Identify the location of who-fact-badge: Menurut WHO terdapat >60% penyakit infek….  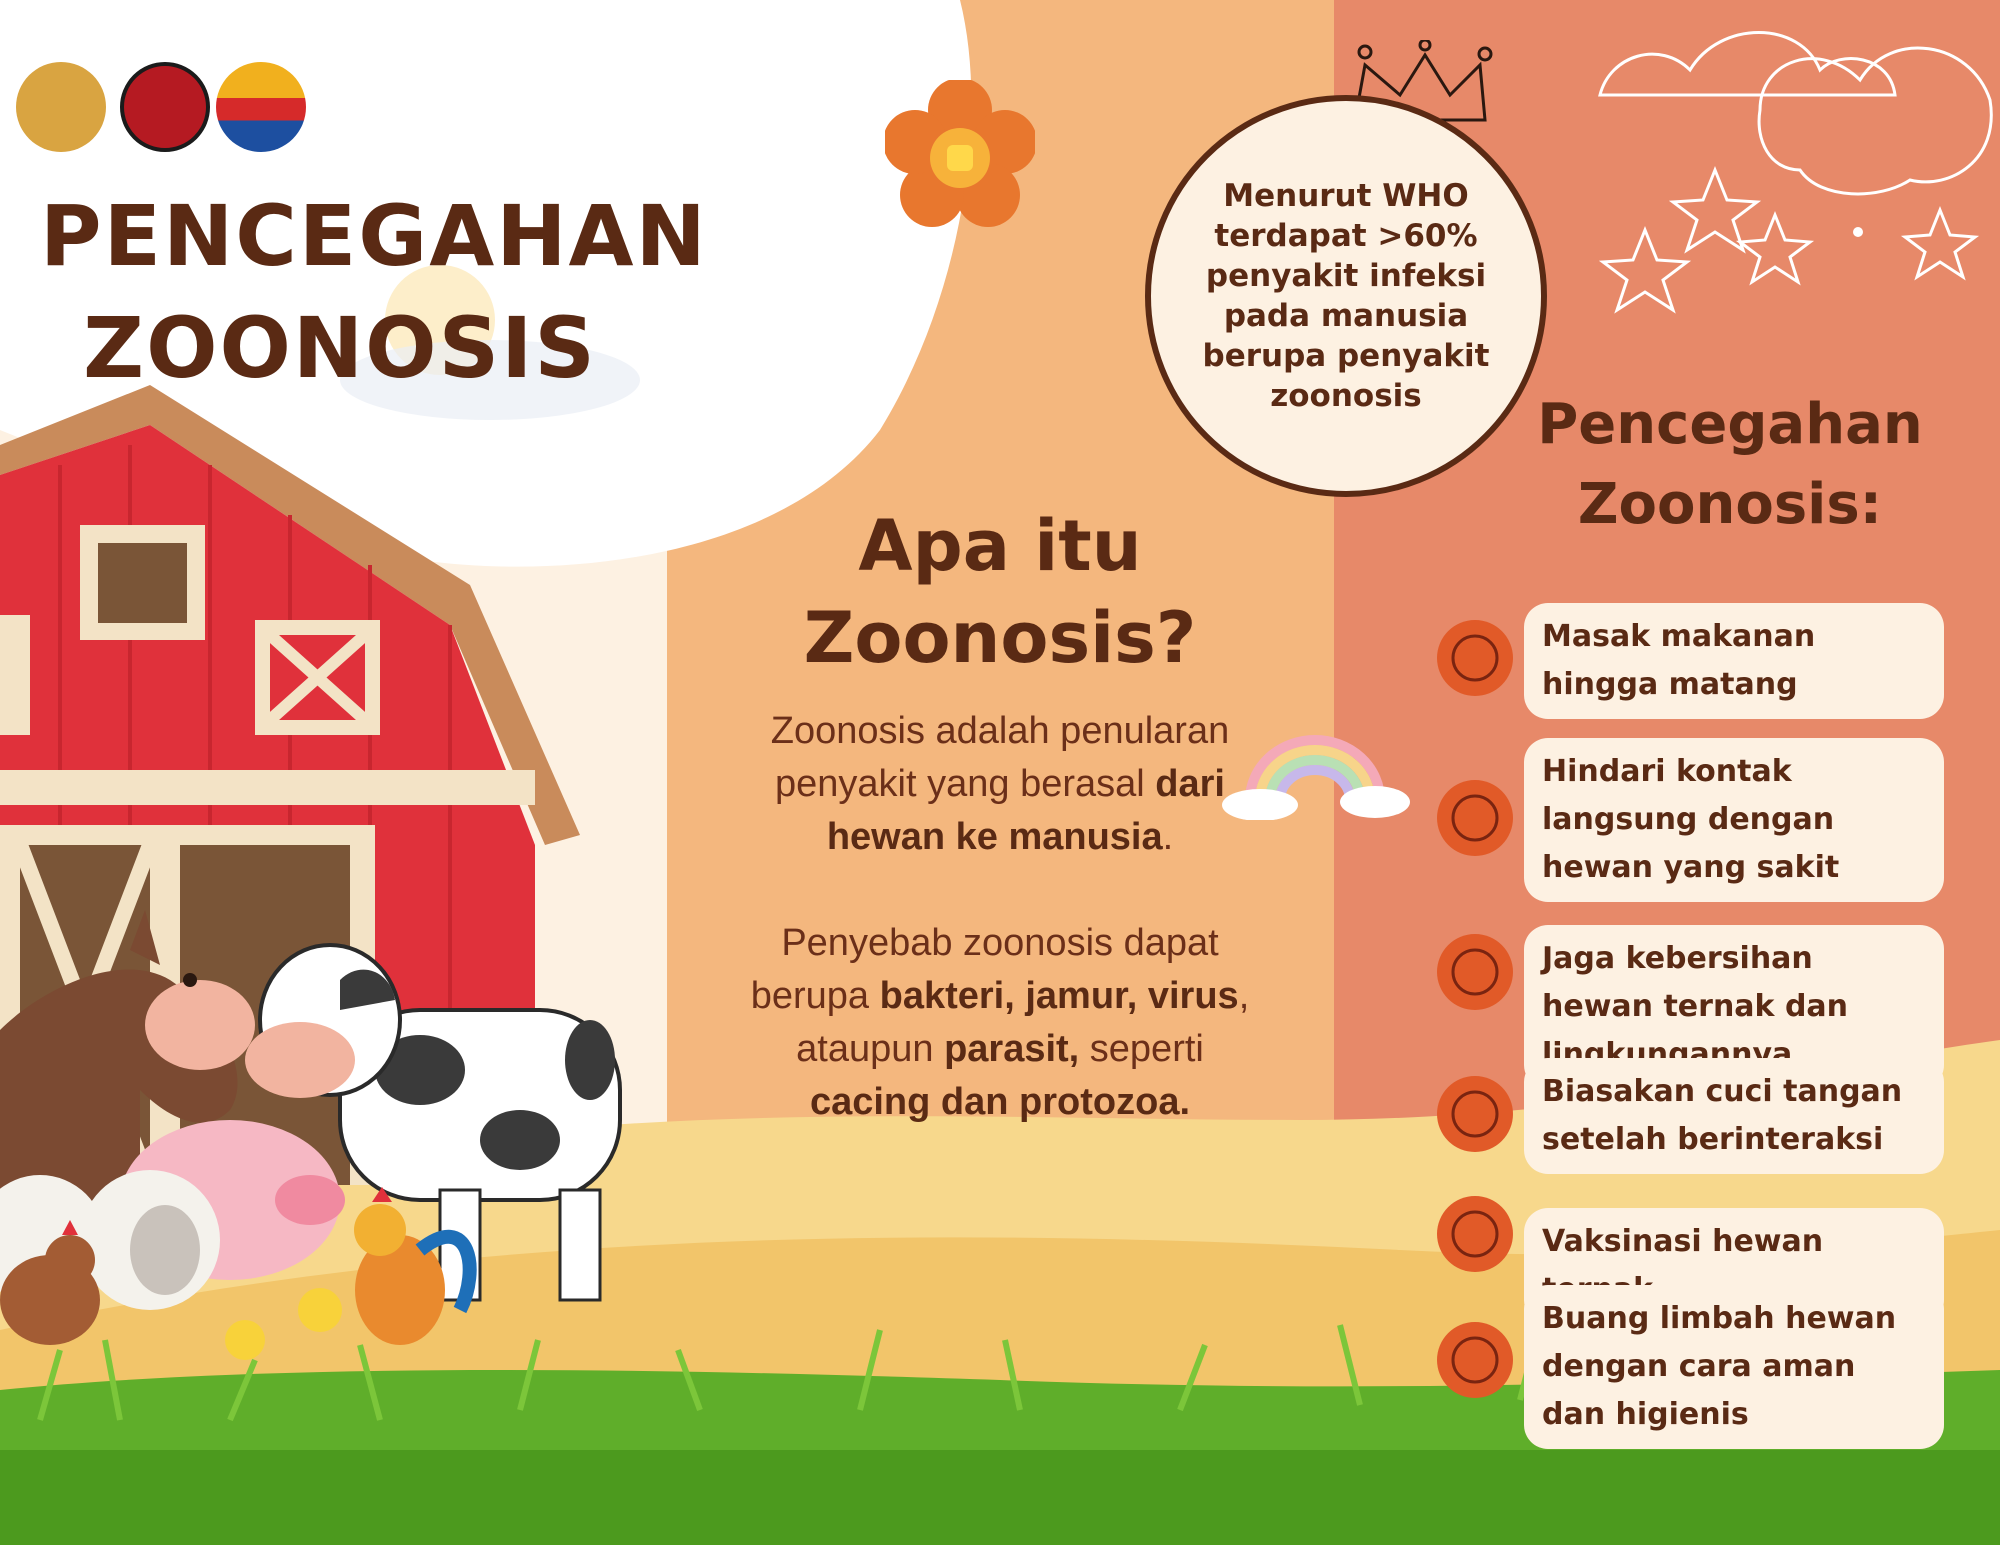
(1346, 296).